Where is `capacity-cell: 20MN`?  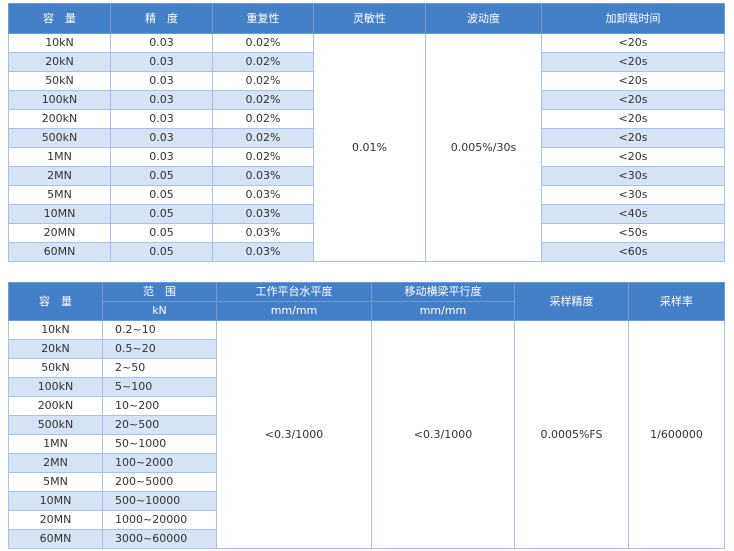
capacity-cell: 20MN is located at coordinates (59, 233).